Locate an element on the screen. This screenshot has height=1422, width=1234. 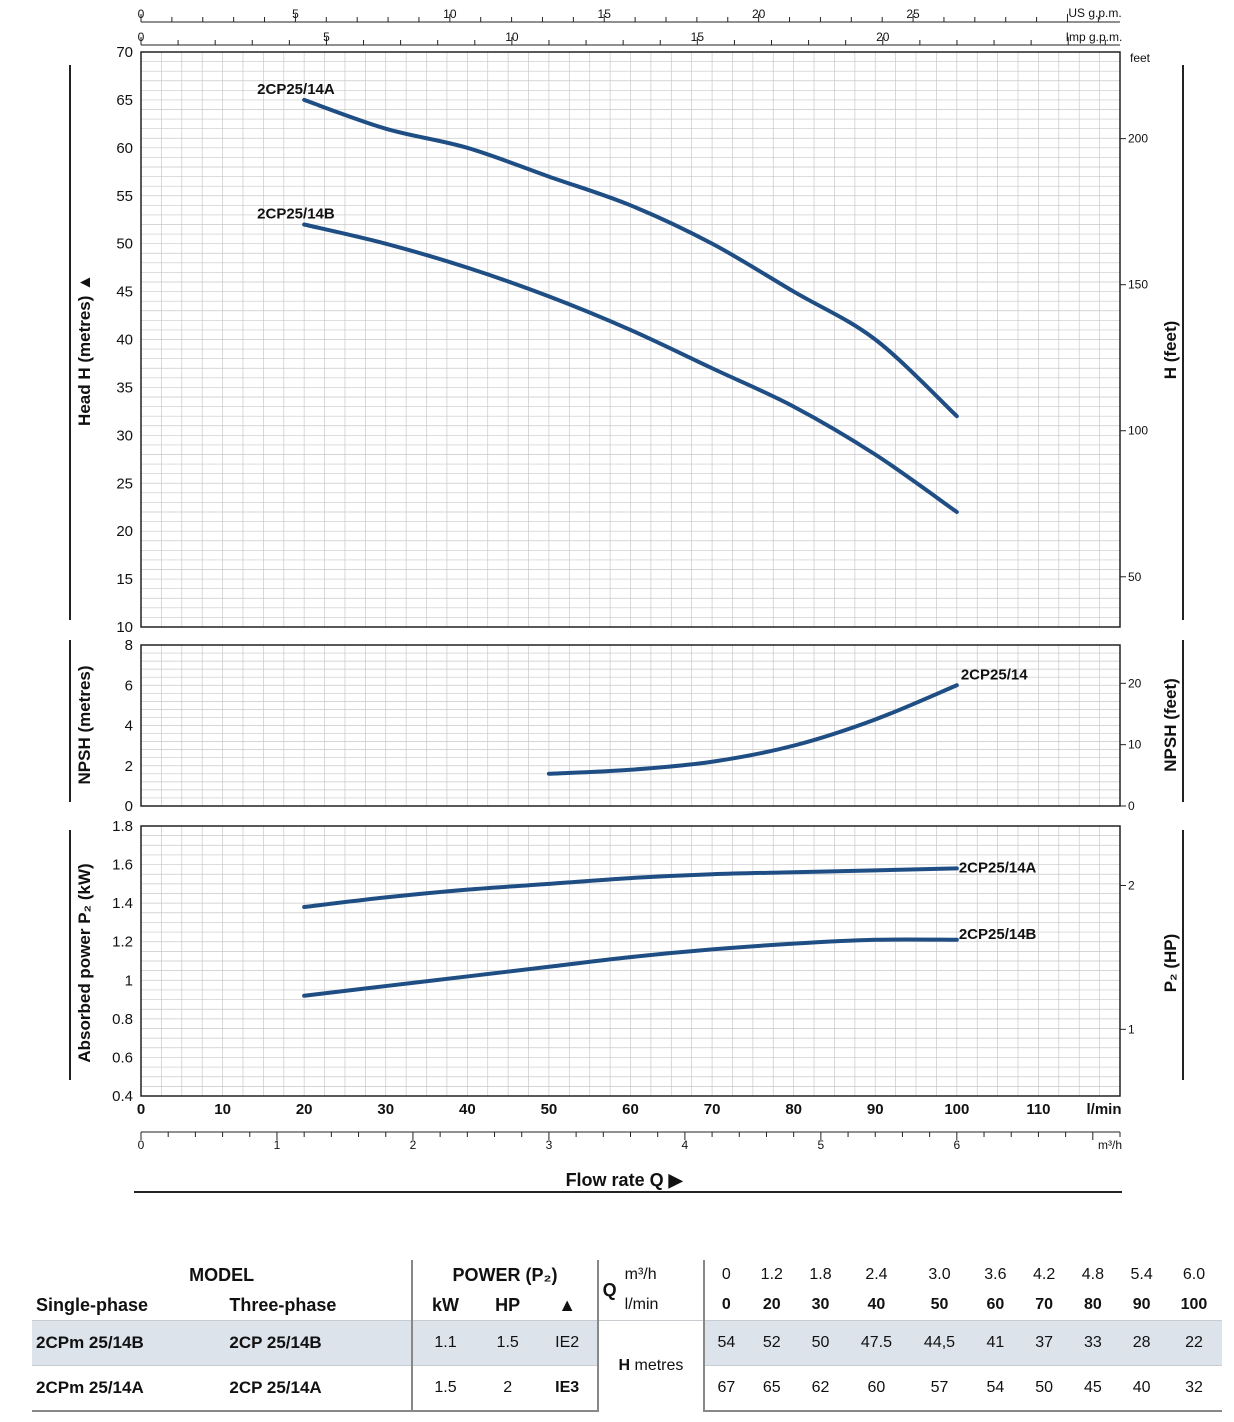
x-tick-label-lmin: 60 is located at coordinates (630, 1109).